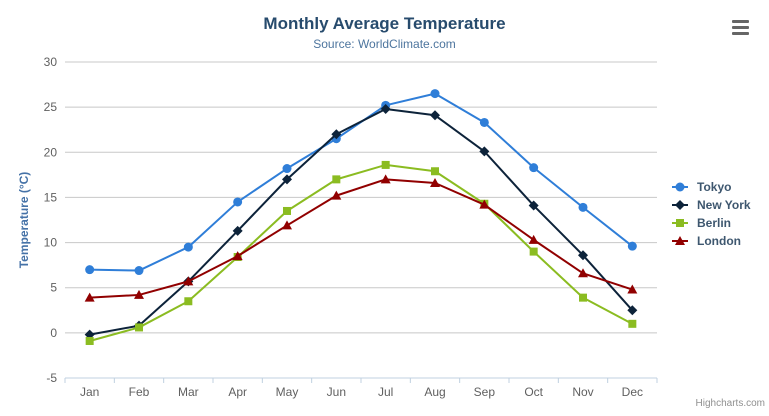 The height and width of the screenshot is (416, 769). I want to click on legend-label: New York, so click(724, 205).